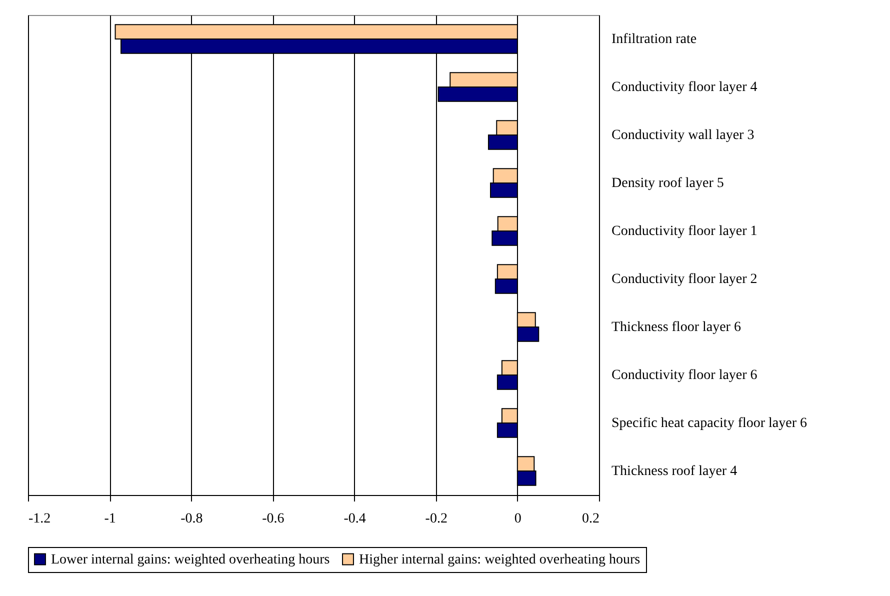  I want to click on x-tick-label: 0, so click(518, 519).